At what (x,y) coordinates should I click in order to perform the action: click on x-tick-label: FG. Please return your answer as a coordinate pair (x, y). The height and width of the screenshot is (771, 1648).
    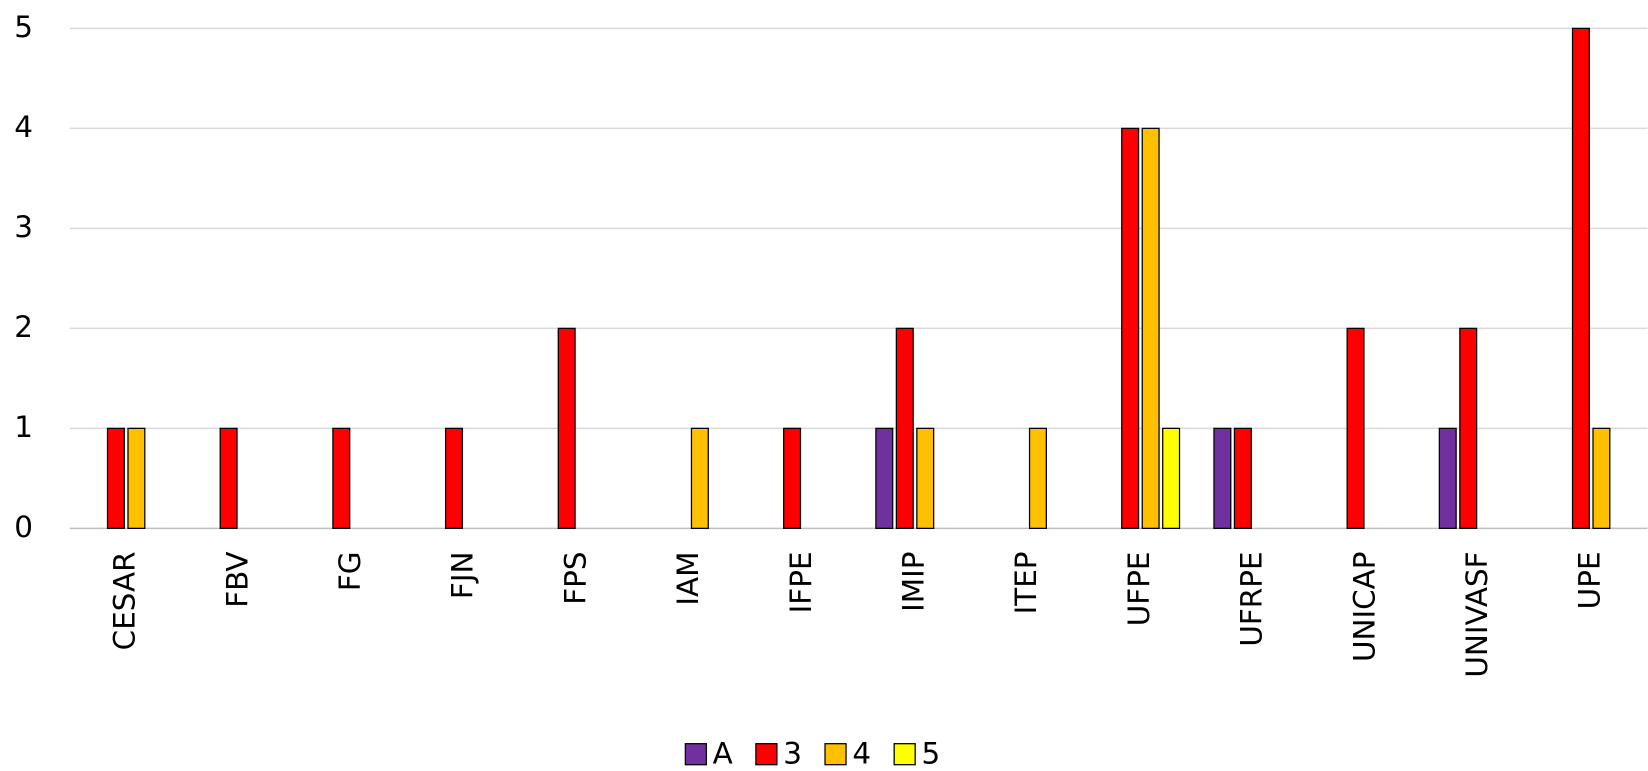
    Looking at the image, I should click on (350, 571).